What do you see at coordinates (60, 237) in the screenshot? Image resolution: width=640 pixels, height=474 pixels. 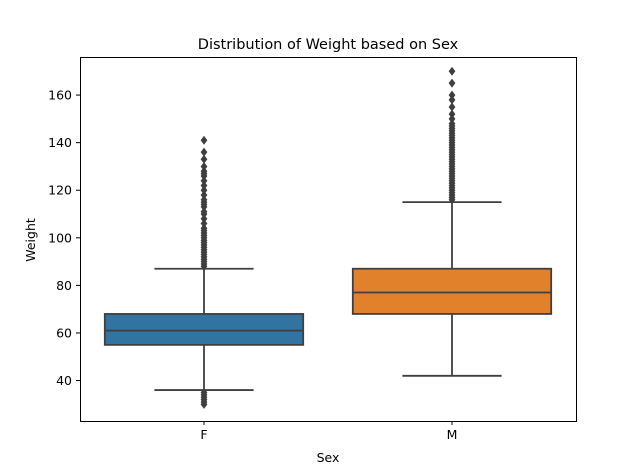 I see `y-tick-label-100: 100` at bounding box center [60, 237].